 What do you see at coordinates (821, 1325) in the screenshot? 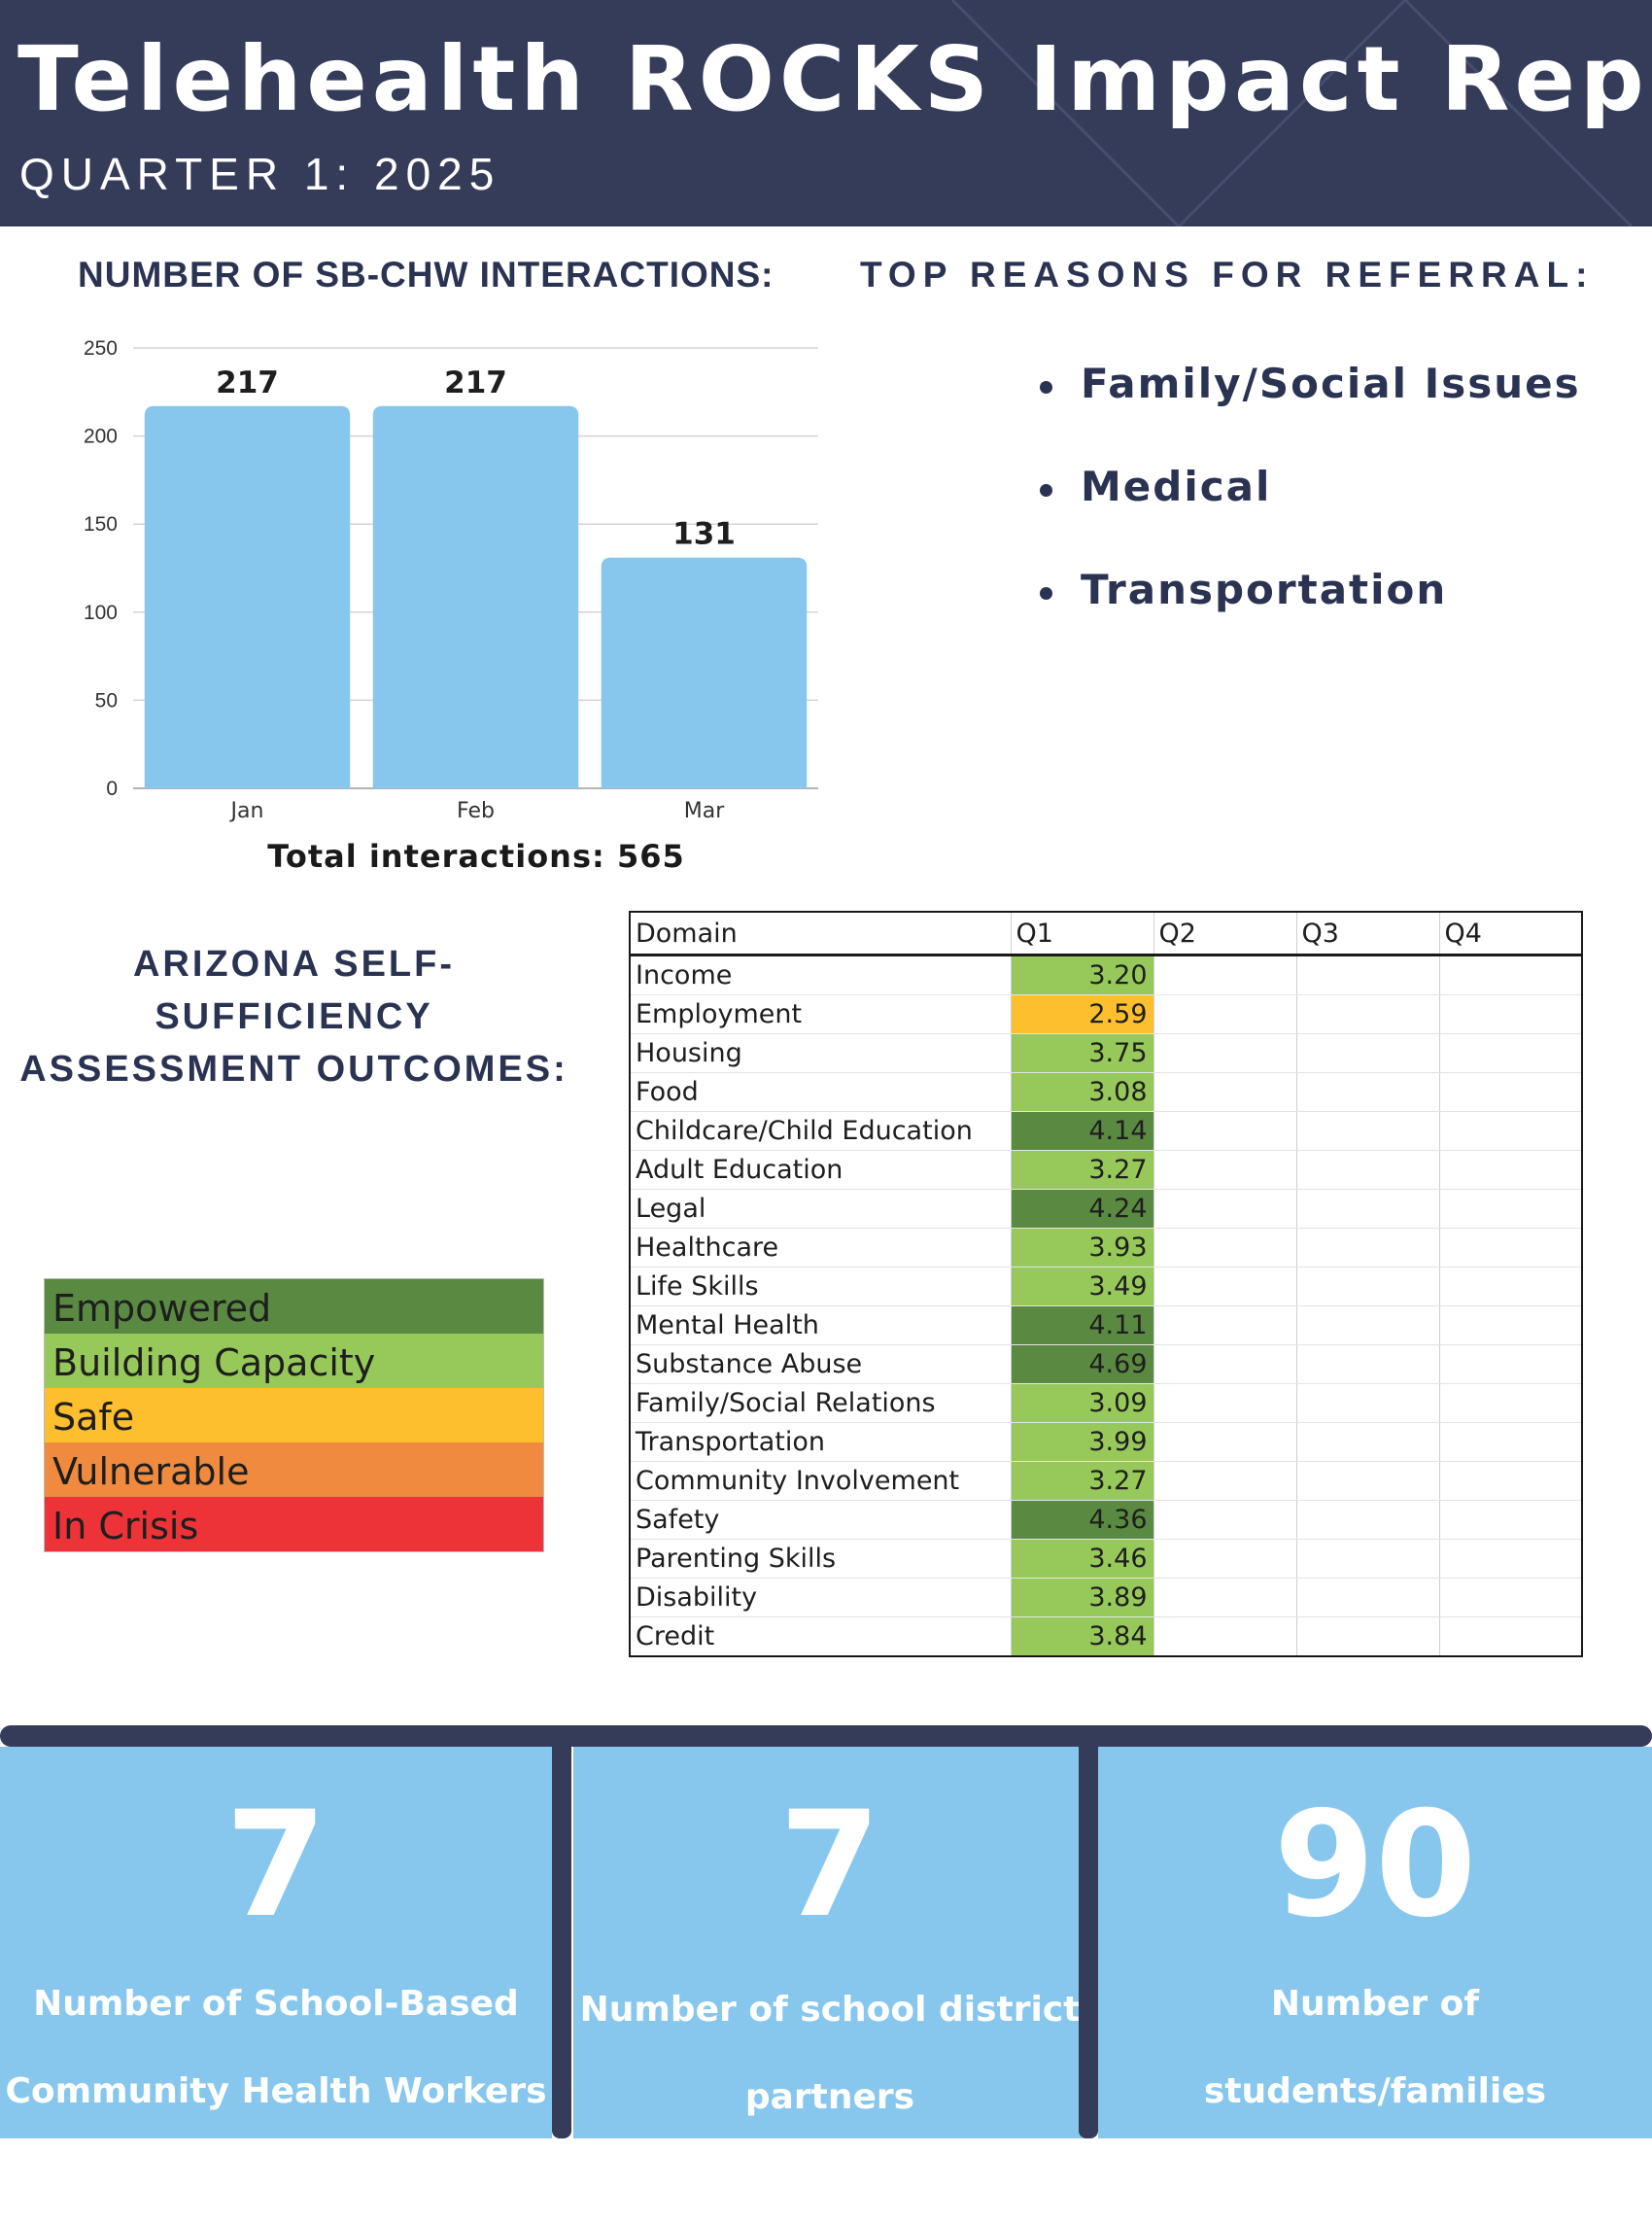
I see `domain-cell: Mental Health` at bounding box center [821, 1325].